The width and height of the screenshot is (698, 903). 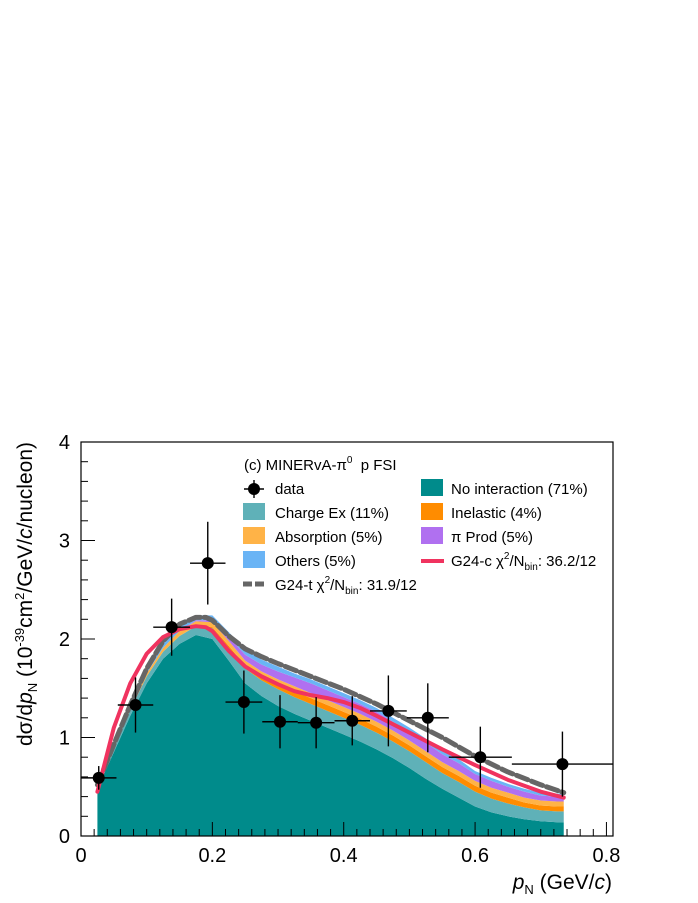 What do you see at coordinates (516, 561) in the screenshot?
I see `g24c-b: /N` at bounding box center [516, 561].